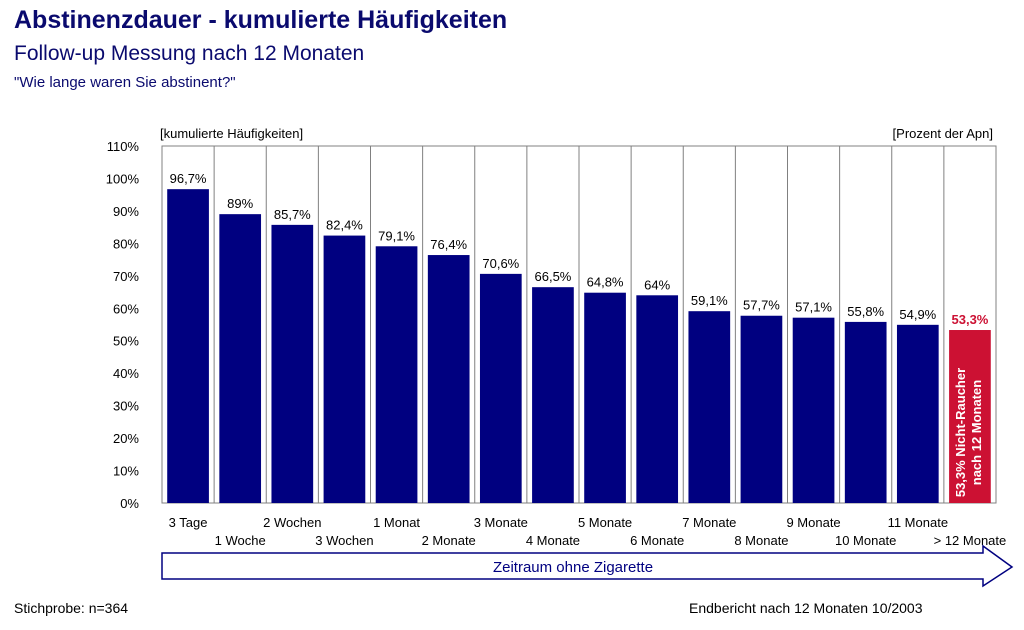  I want to click on data-label: 53,3%, so click(970, 319).